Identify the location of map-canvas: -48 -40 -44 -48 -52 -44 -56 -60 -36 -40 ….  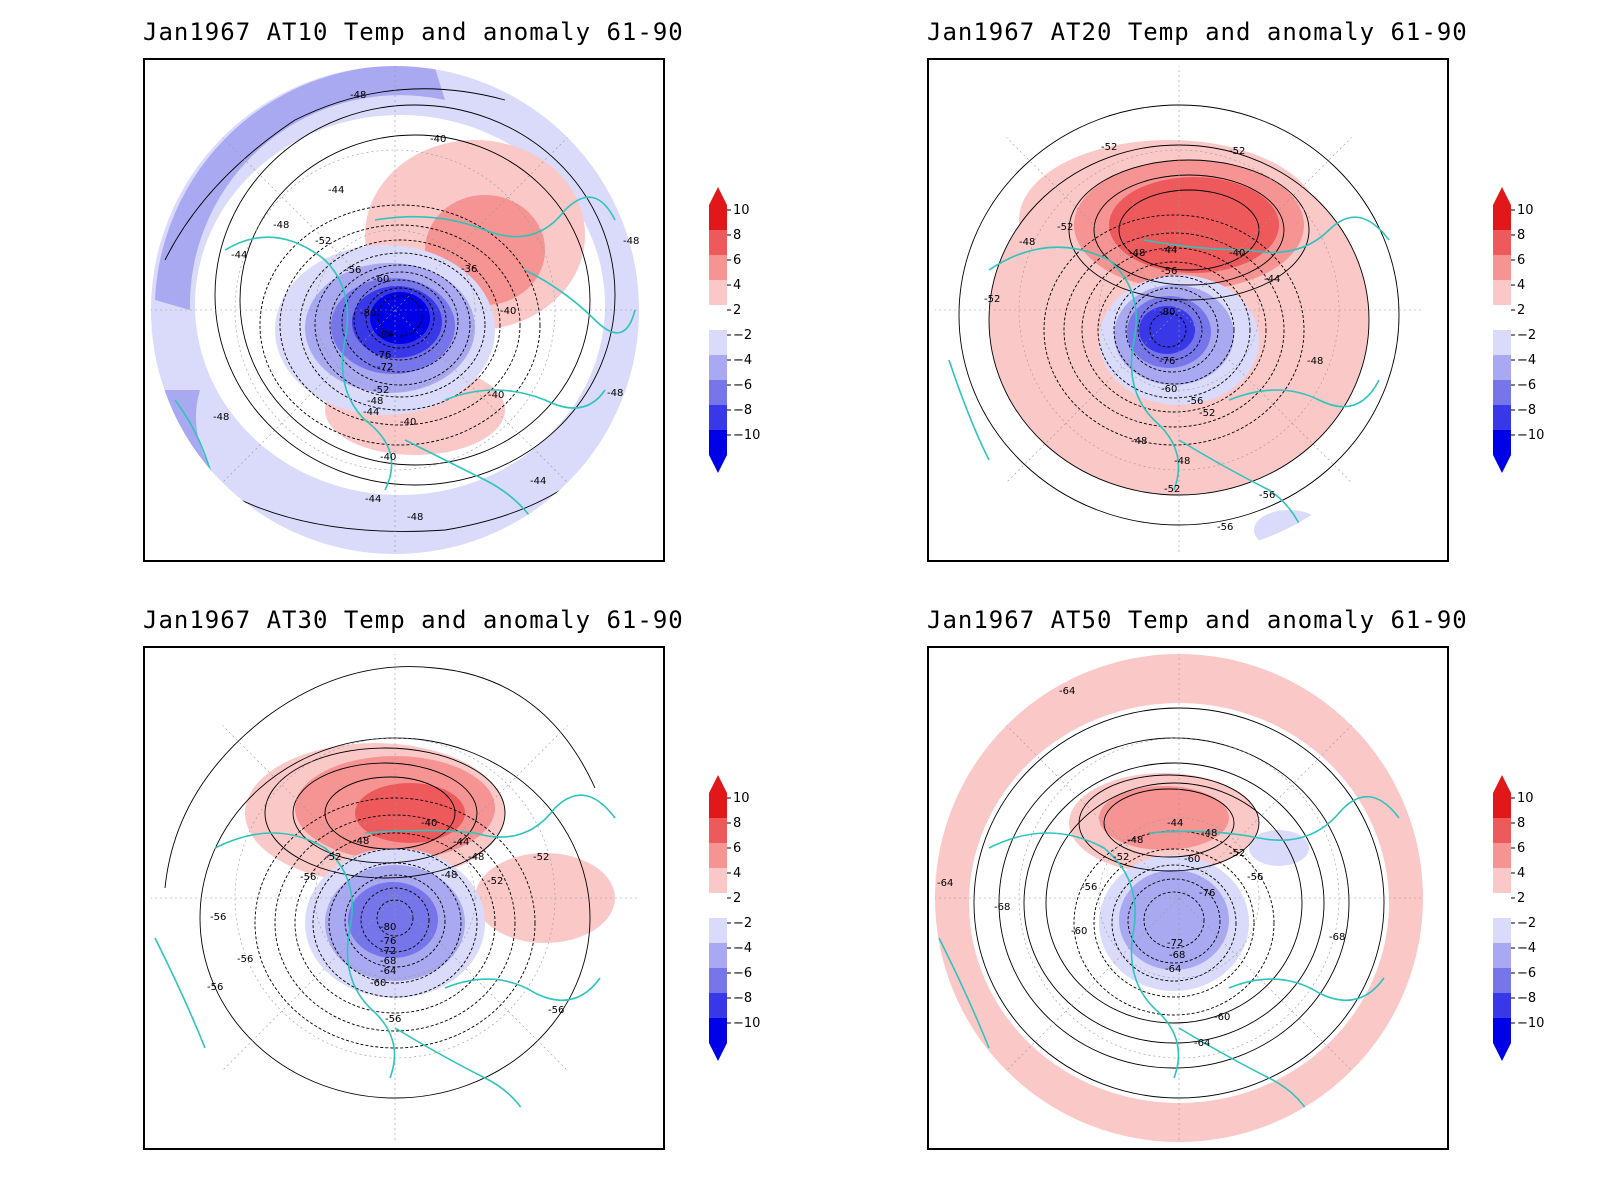
(395, 310).